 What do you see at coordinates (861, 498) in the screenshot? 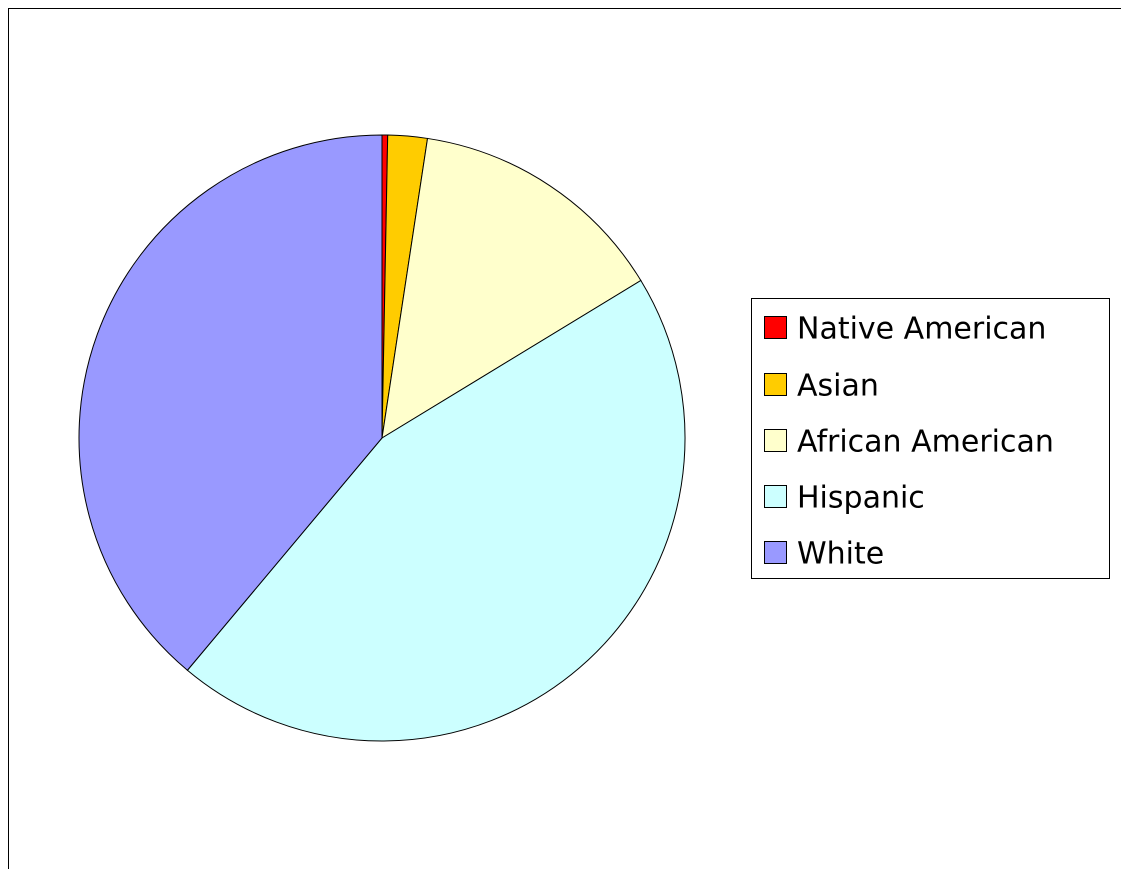
I see `legend-label: Hispanic` at bounding box center [861, 498].